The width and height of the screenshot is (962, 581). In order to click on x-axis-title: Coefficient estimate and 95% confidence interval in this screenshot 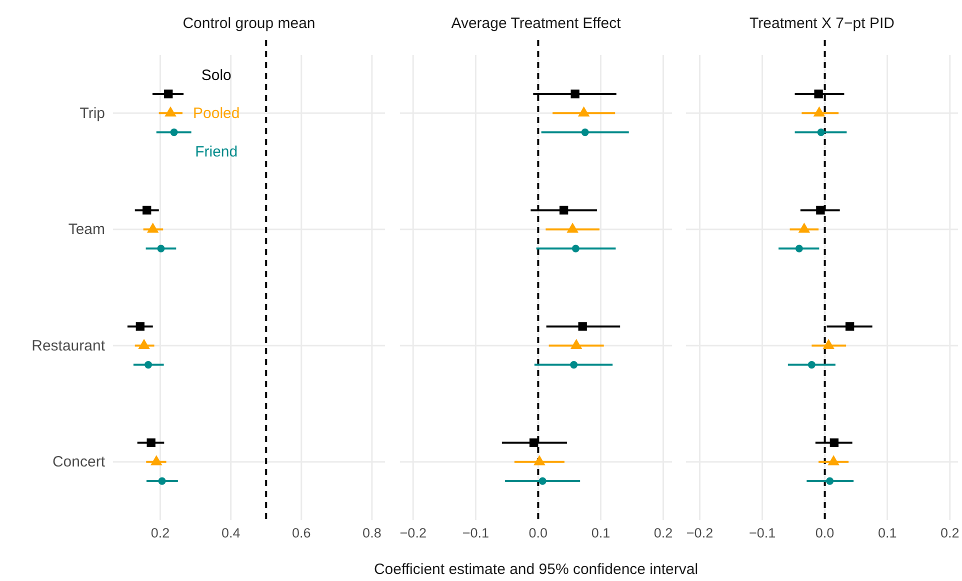, I will do `click(536, 569)`.